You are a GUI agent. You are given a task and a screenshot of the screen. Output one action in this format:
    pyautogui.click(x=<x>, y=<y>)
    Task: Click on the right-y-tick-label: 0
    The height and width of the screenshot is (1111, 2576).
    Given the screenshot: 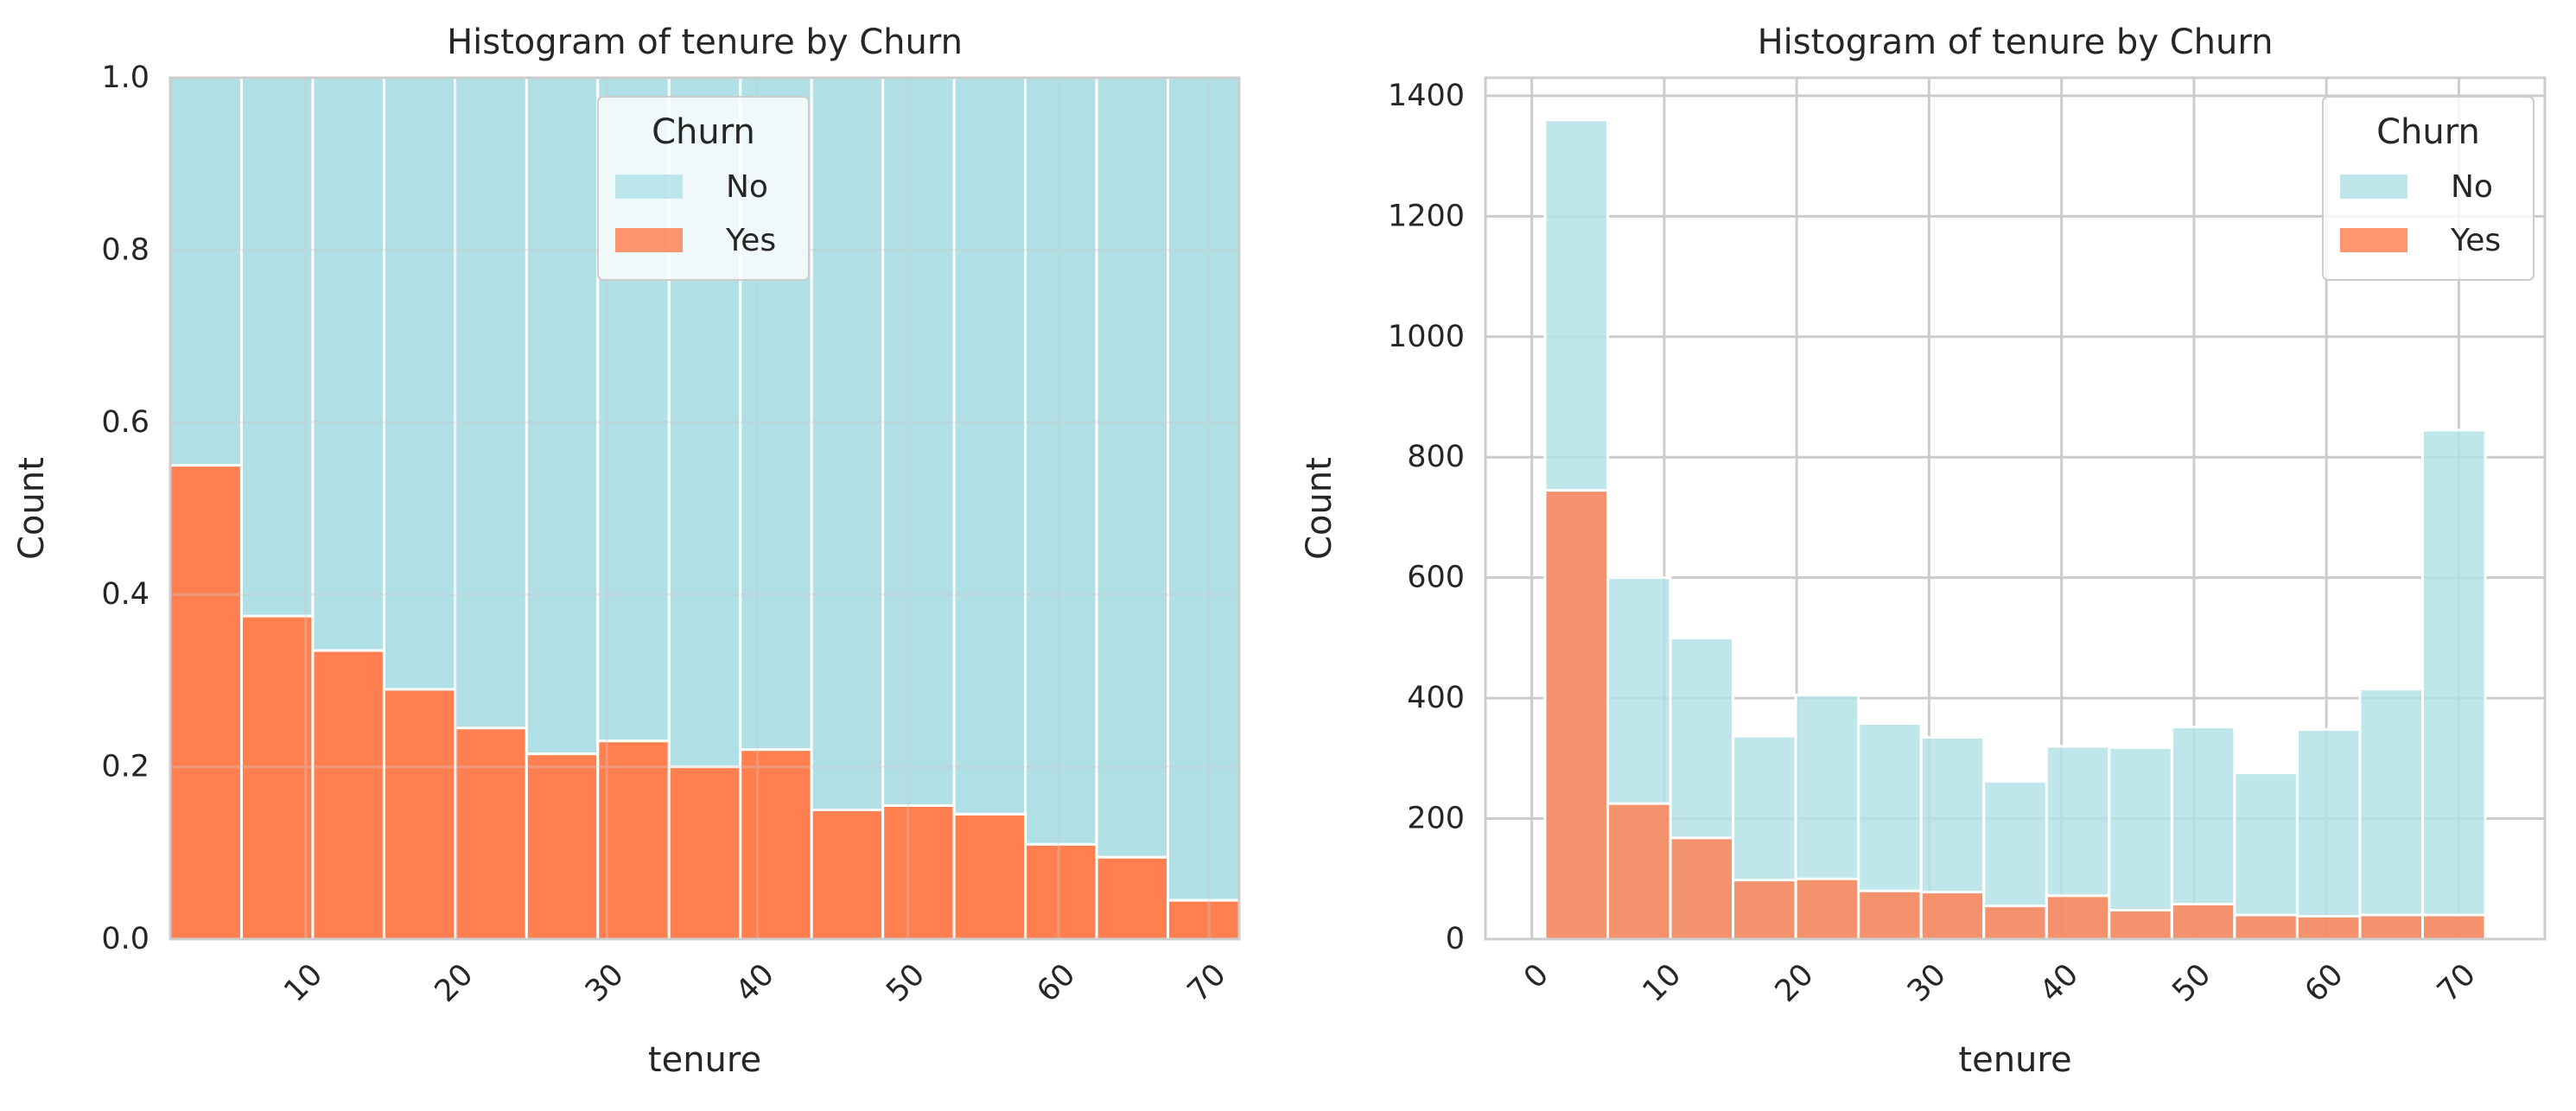 What is the action you would take?
    pyautogui.click(x=1455, y=939)
    